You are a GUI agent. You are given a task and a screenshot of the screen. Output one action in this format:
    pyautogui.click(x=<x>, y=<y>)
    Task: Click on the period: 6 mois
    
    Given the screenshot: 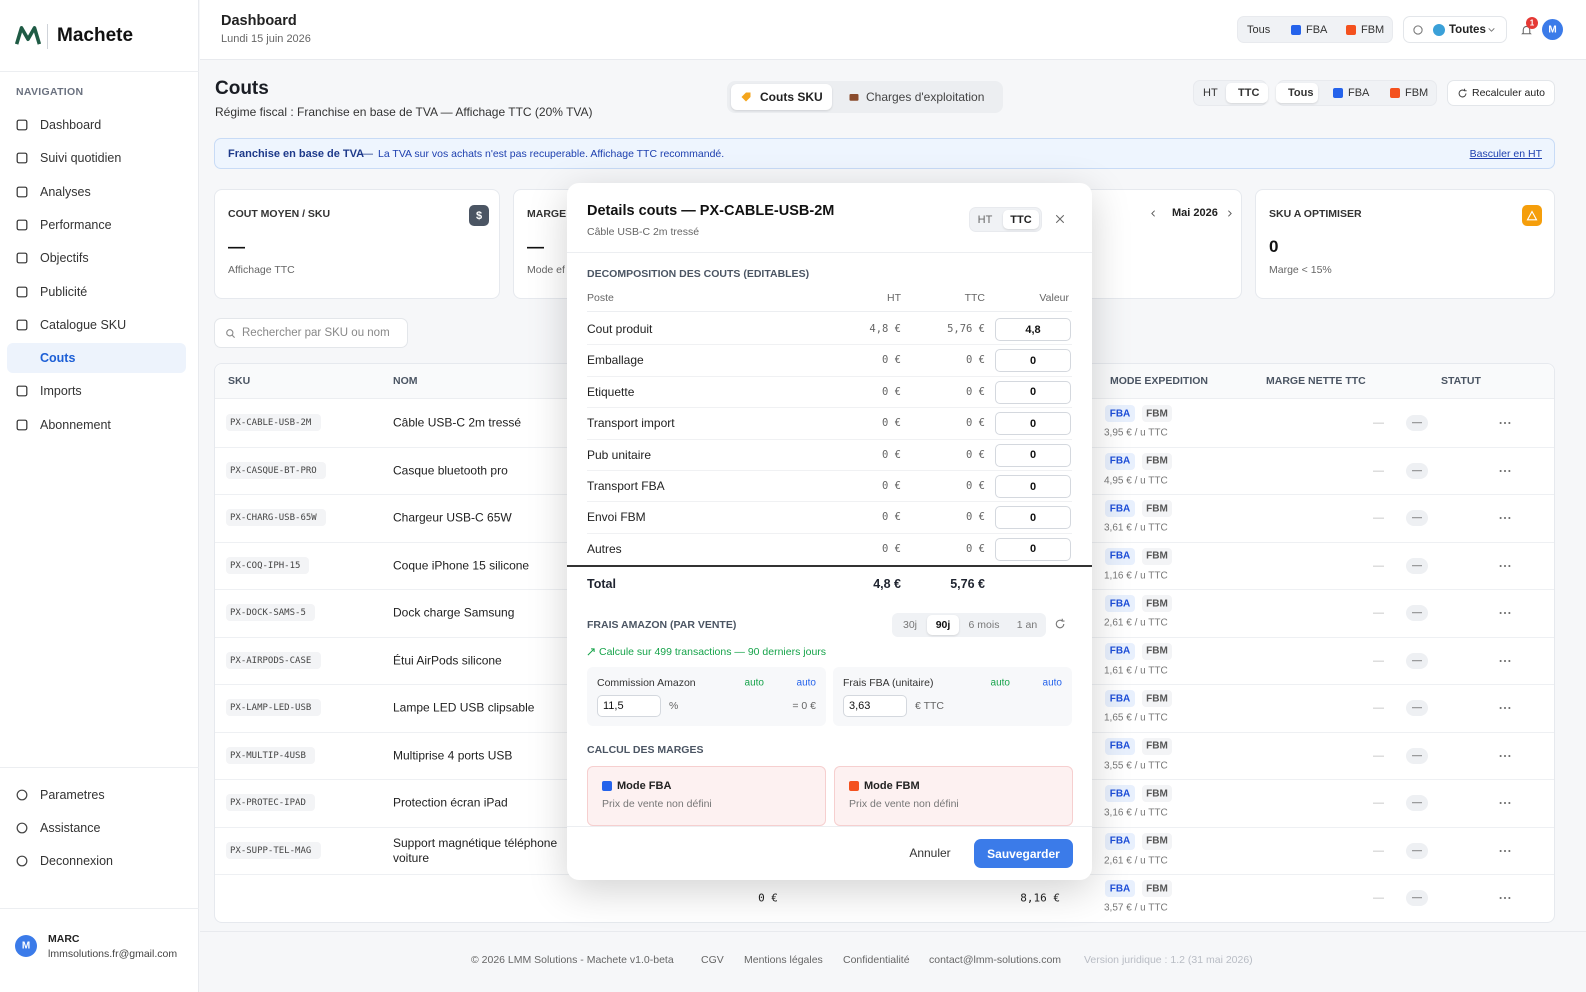 What is the action you would take?
    pyautogui.click(x=984, y=625)
    